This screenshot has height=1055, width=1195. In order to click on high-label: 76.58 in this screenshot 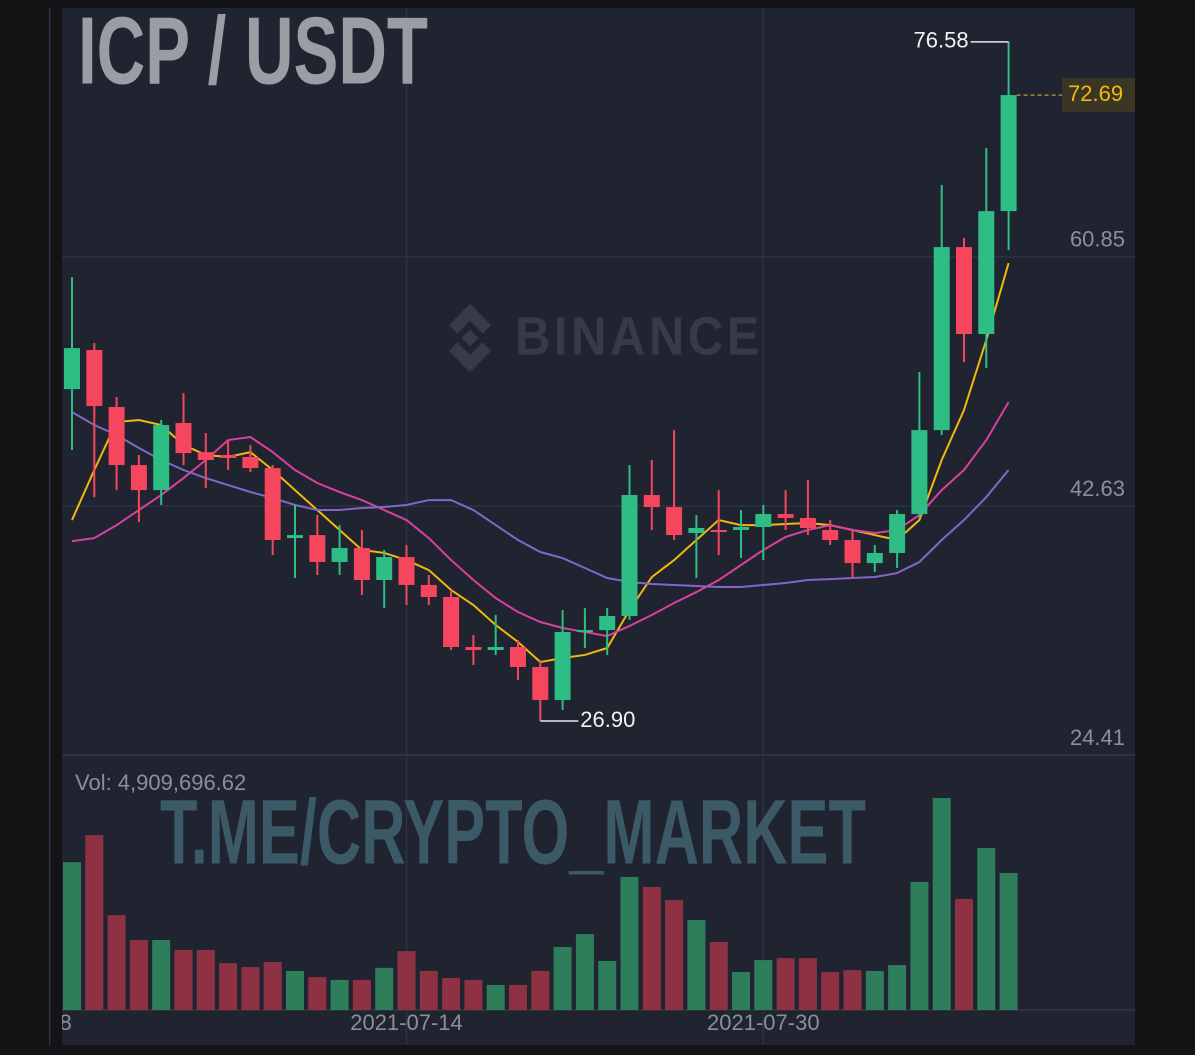, I will do `click(941, 40)`.